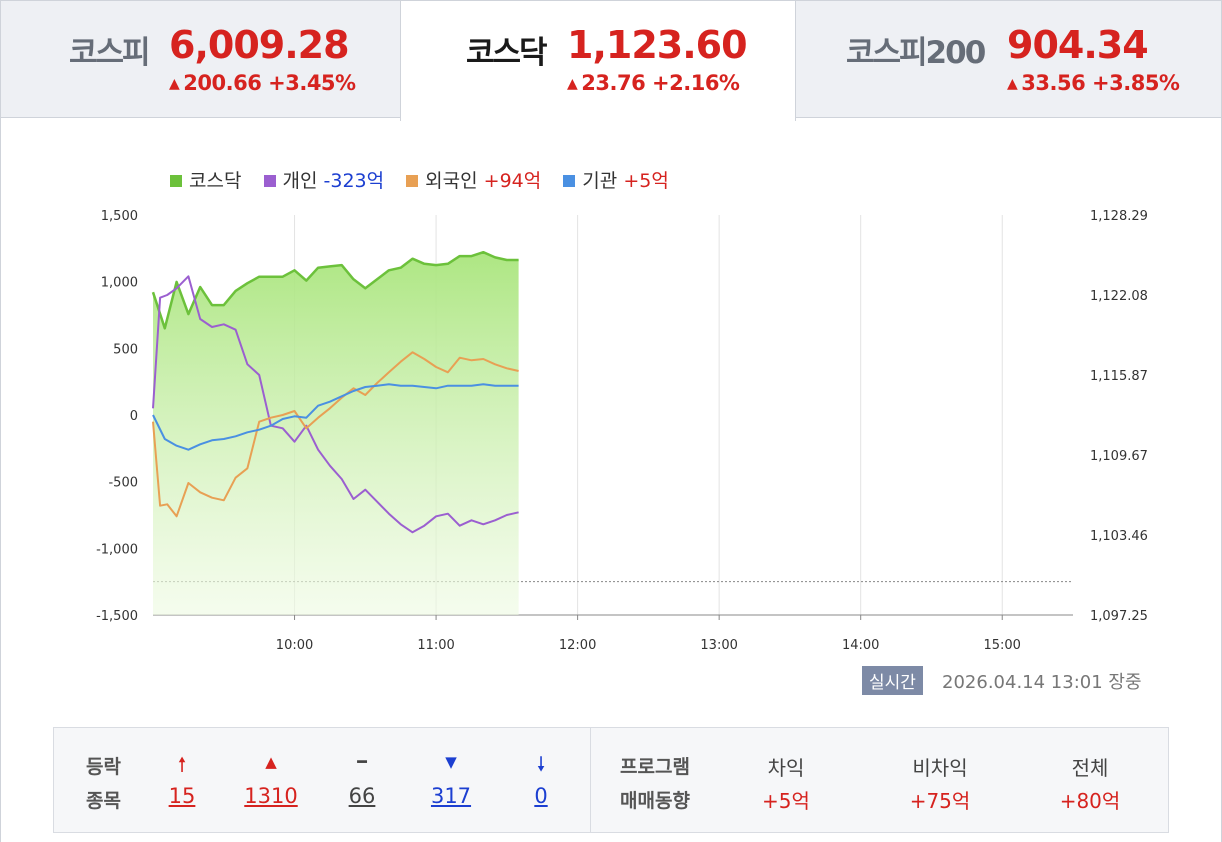 The height and width of the screenshot is (842, 1222). I want to click on y-right-tick-label: 1,115.87, so click(1119, 376).